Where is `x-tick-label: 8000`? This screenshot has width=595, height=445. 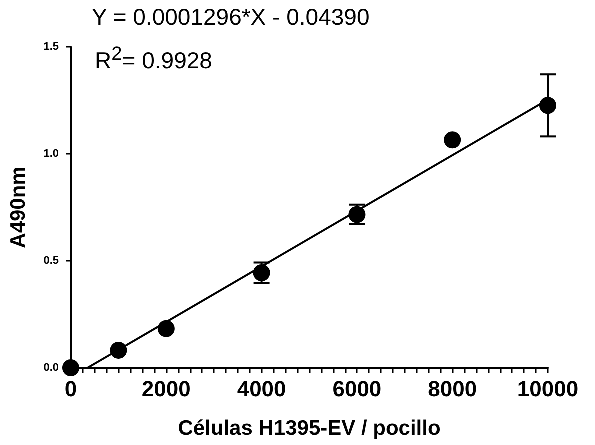
x-tick-label: 8000 is located at coordinates (453, 389).